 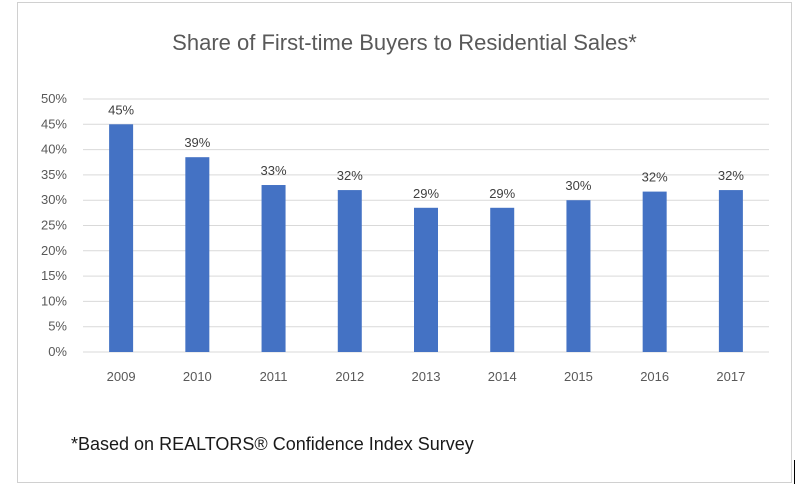 What do you see at coordinates (197, 376) in the screenshot?
I see `x-tick-label: 2010` at bounding box center [197, 376].